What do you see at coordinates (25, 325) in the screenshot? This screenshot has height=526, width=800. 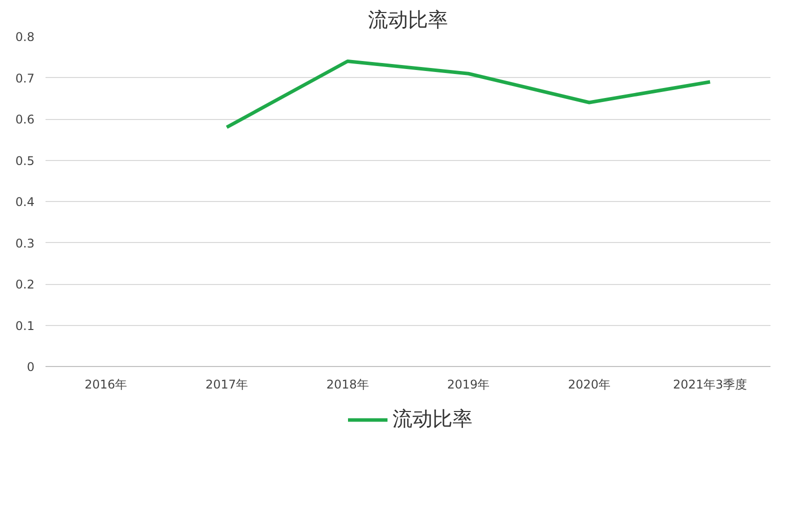 I see `y-tick-label: 0.1` at bounding box center [25, 325].